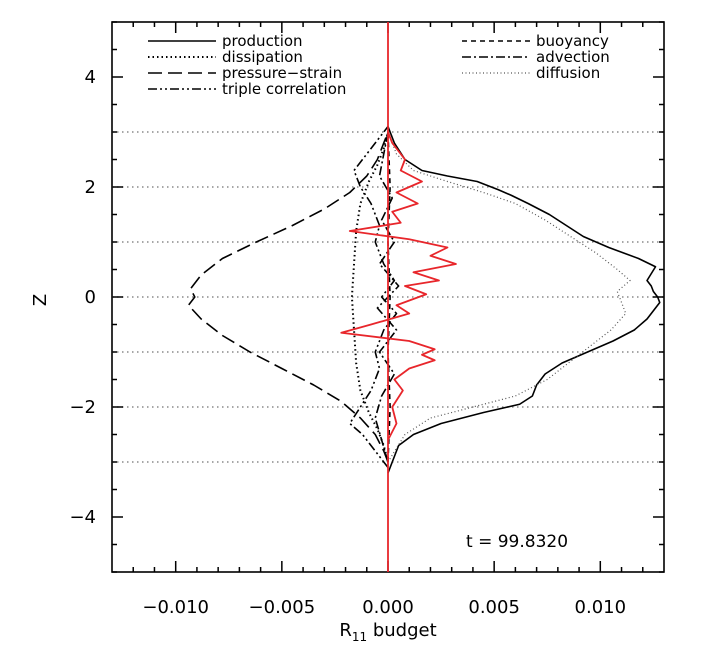 Image resolution: width=722 pixels, height=649 pixels. Describe the element at coordinates (82, 297) in the screenshot. I see `y-tick-labels: −4 −2 0 2 4` at that location.